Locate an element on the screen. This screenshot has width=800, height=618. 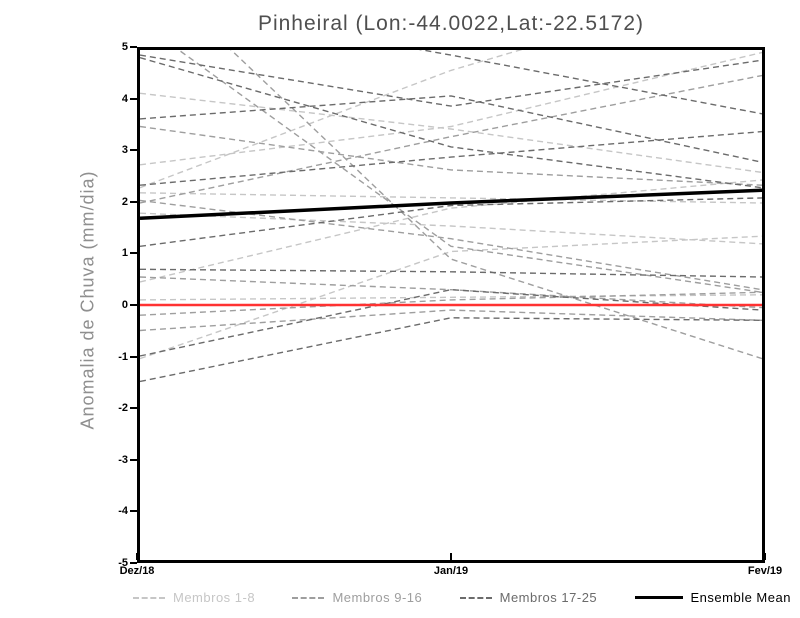
legend-label: Membros 17-25 is located at coordinates (548, 597).